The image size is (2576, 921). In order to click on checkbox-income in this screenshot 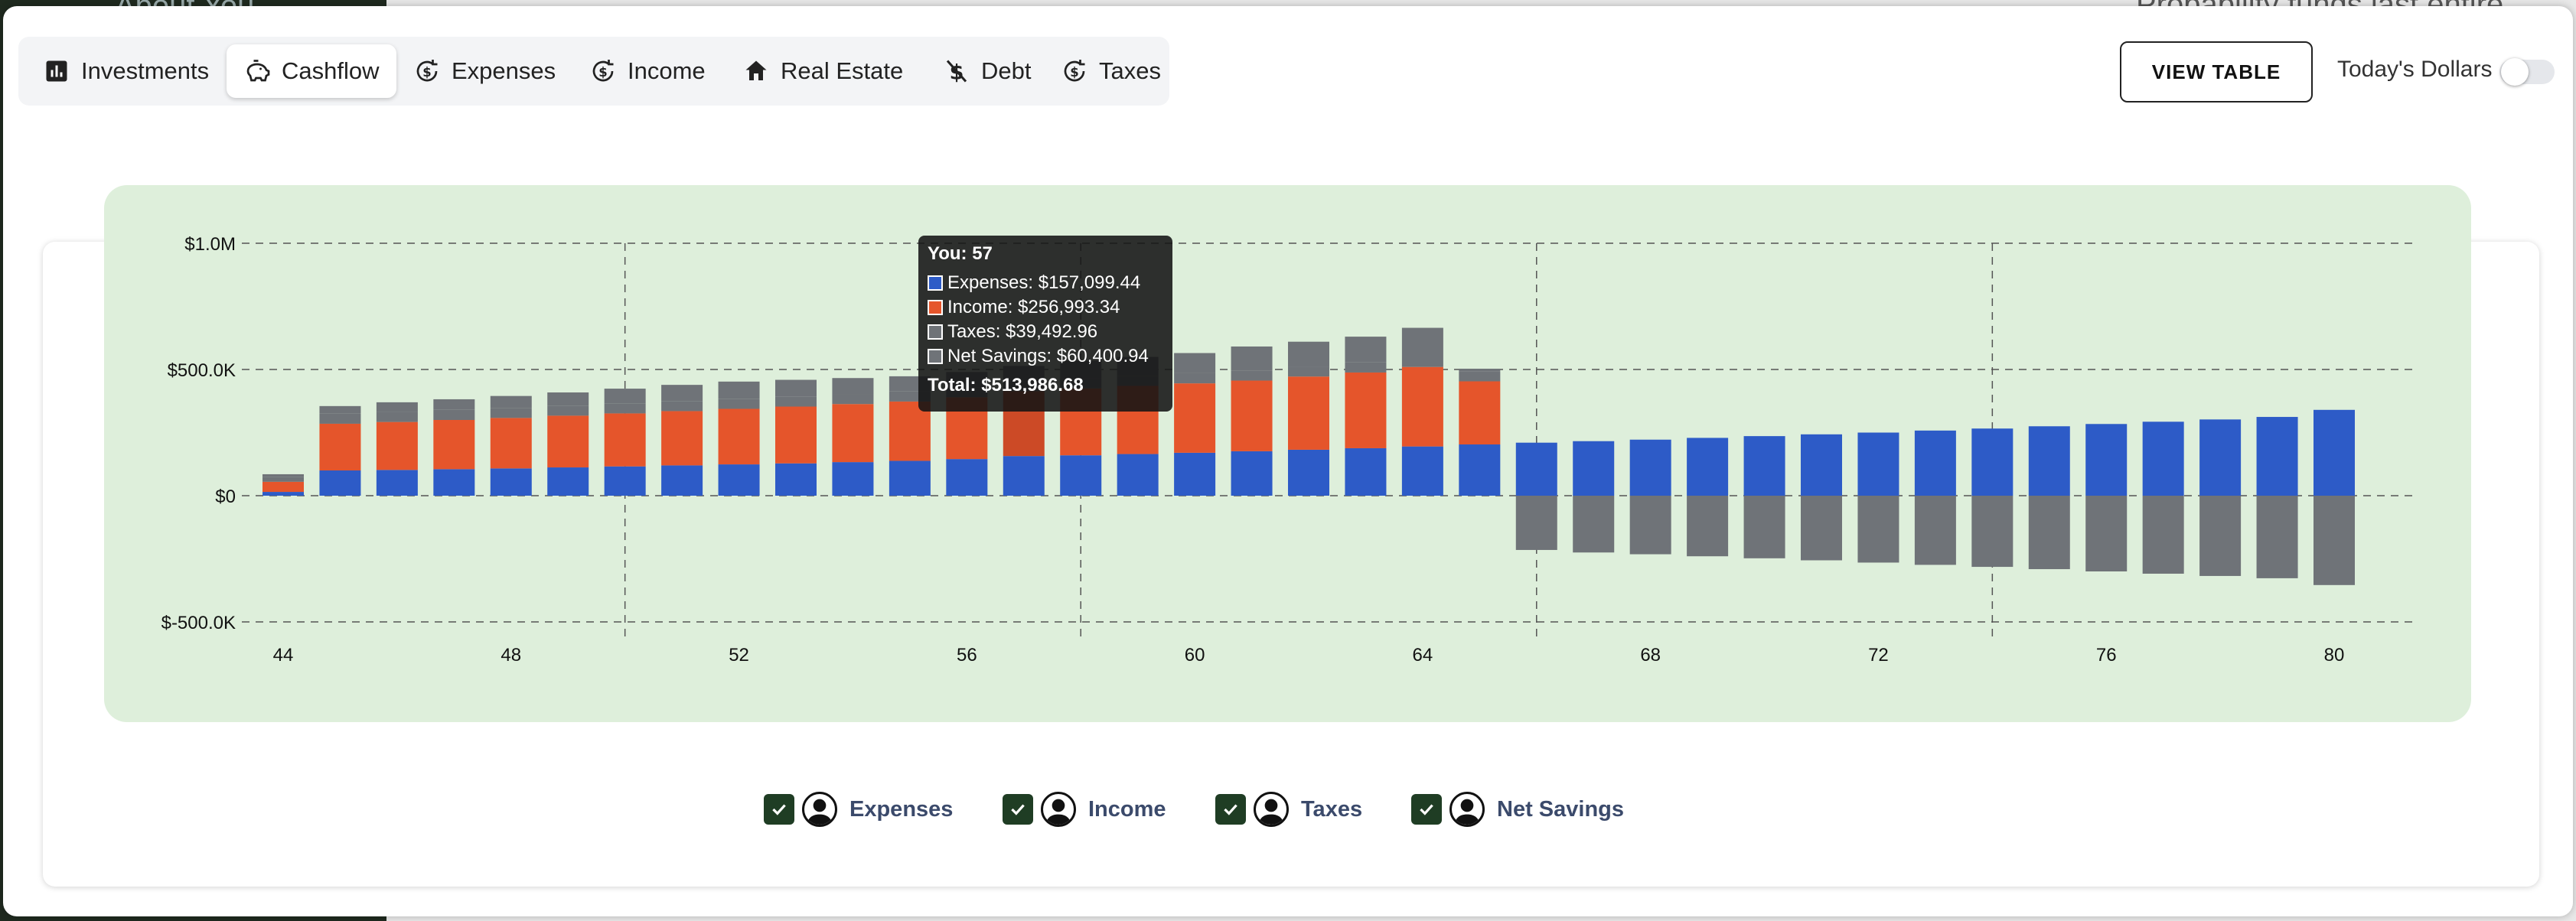, I will do `click(1018, 809)`.